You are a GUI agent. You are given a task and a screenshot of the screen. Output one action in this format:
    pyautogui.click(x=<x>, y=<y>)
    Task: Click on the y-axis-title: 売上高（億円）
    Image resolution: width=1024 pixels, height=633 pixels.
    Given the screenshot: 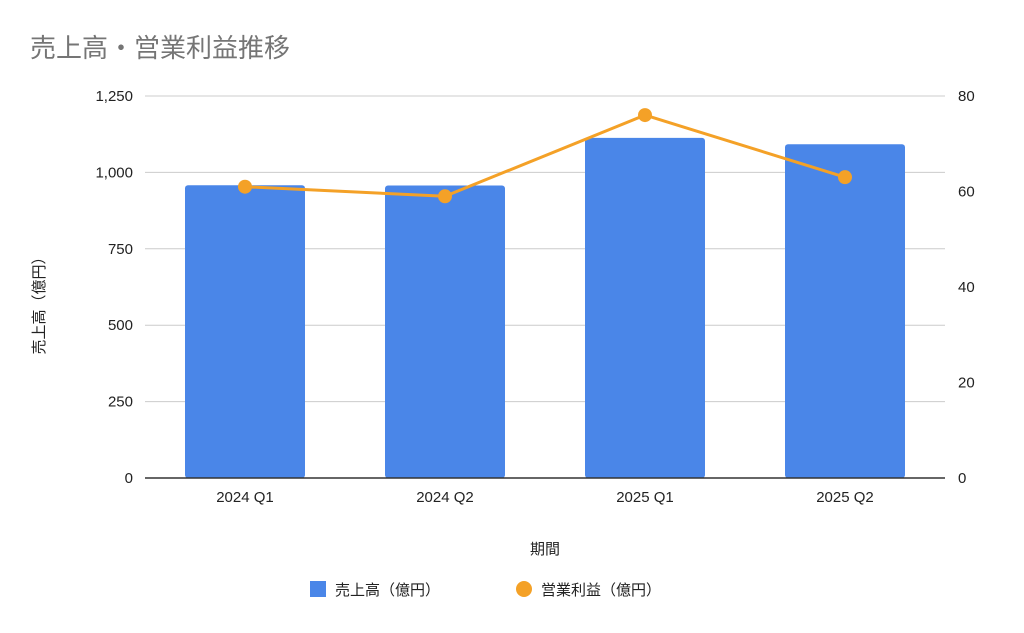 What is the action you would take?
    pyautogui.click(x=39, y=301)
    